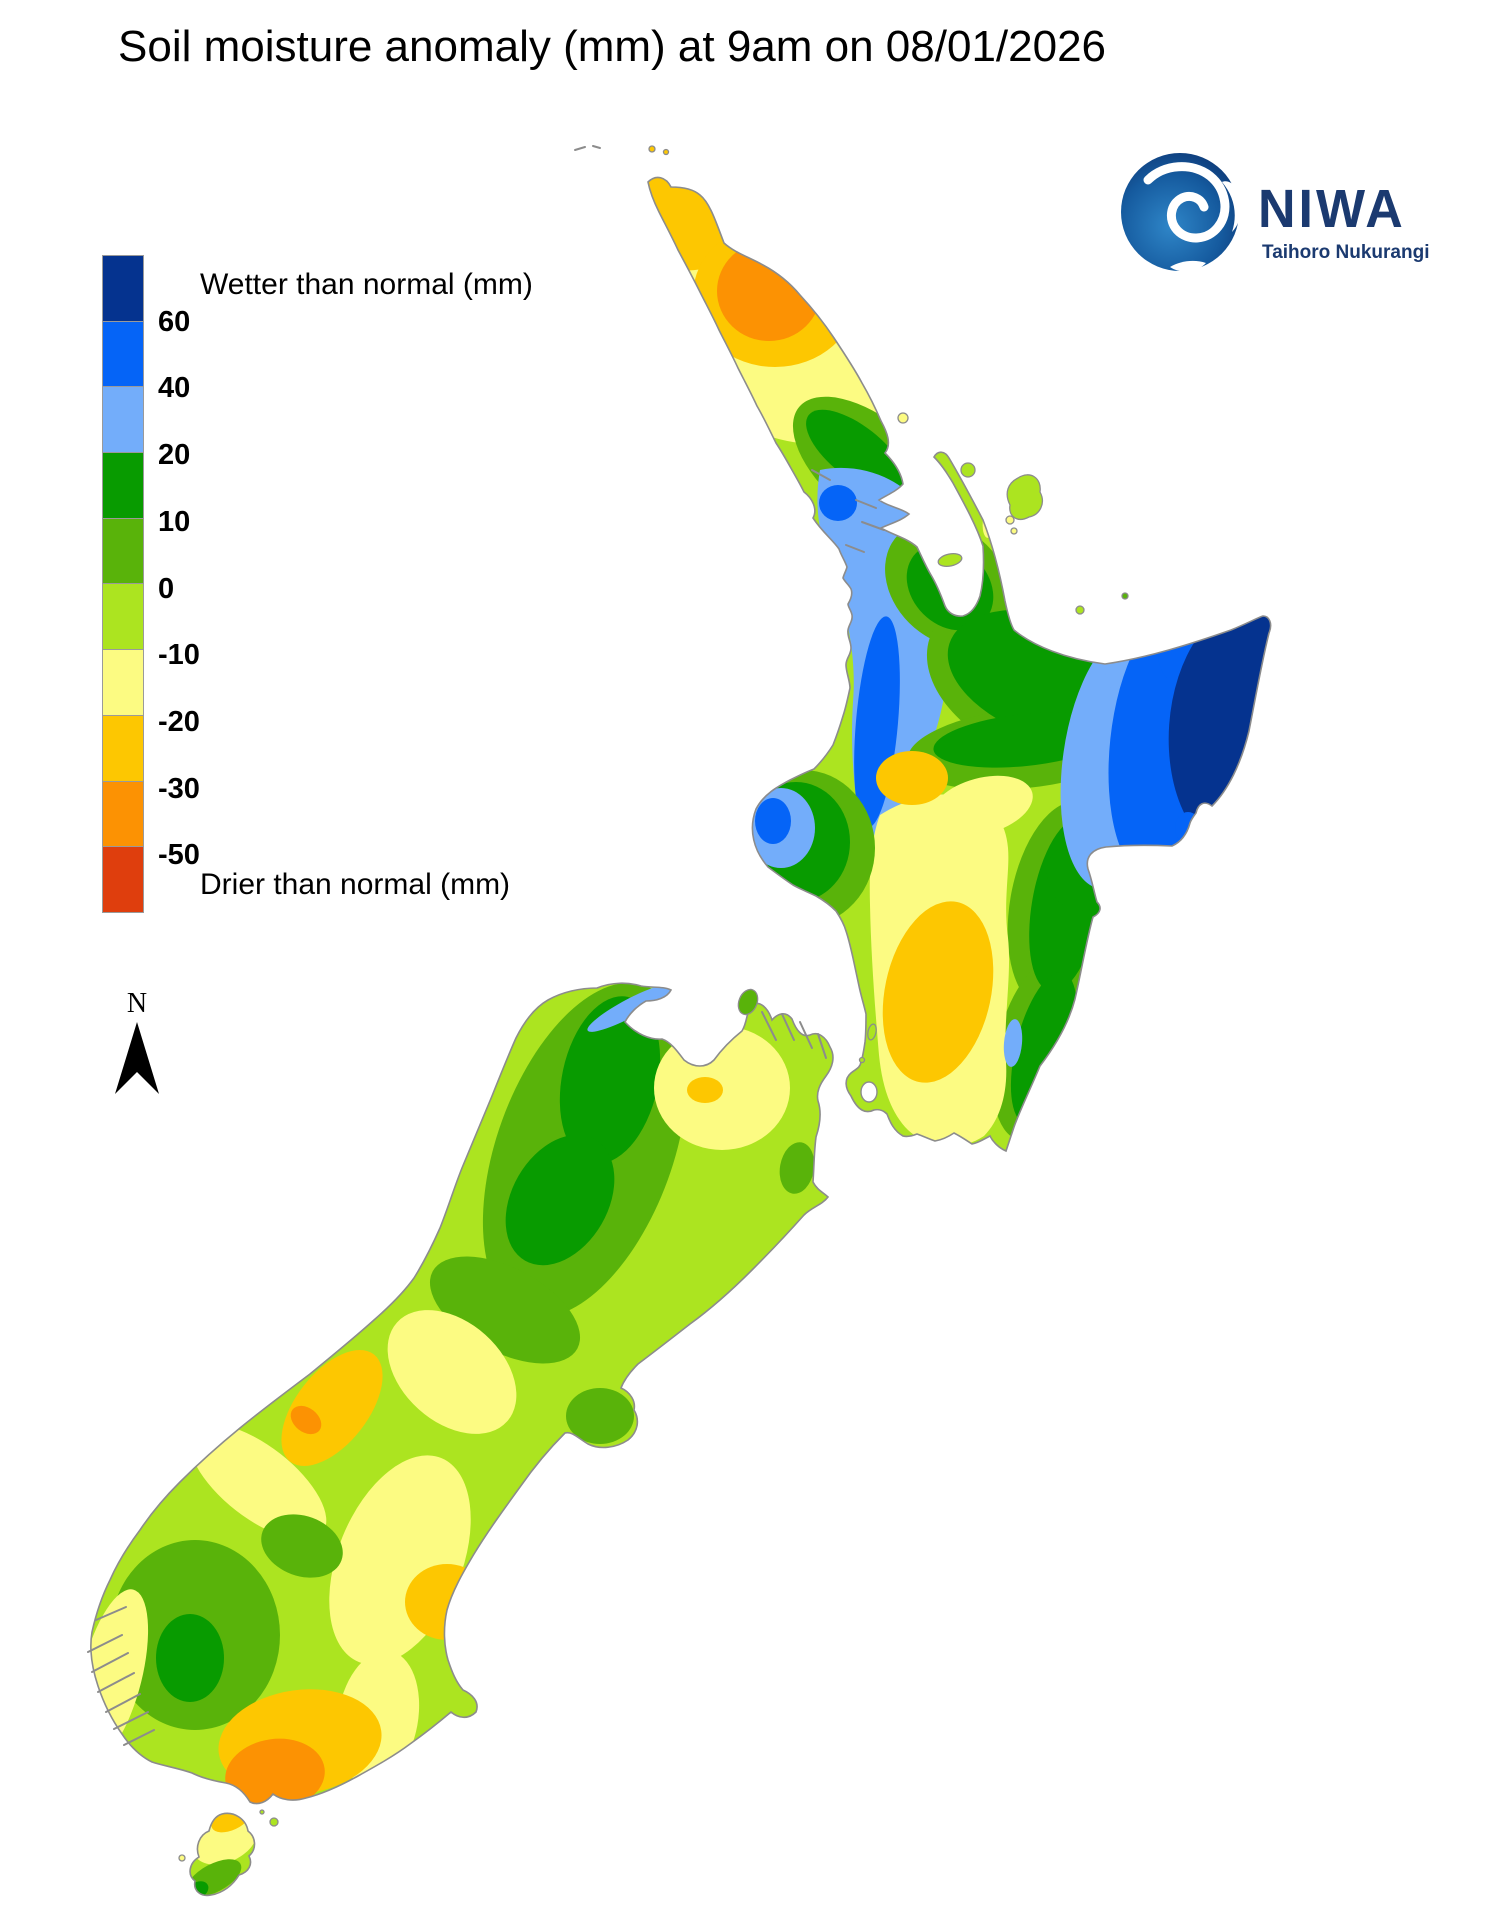 The image size is (1500, 1920). What do you see at coordinates (182, 1858) in the screenshot?
I see `codfish-island` at bounding box center [182, 1858].